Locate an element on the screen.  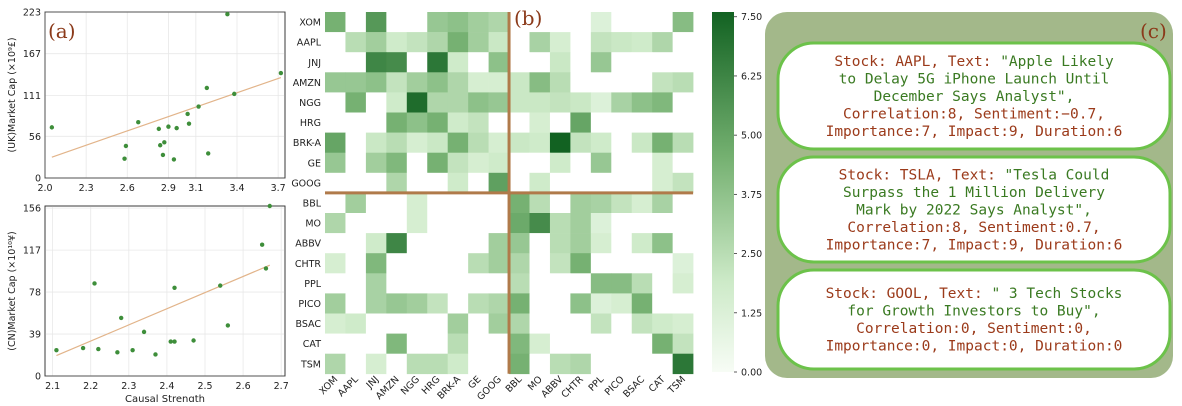
card-line: Correlation:0, Sentiment:0, is located at coordinates (974, 329).